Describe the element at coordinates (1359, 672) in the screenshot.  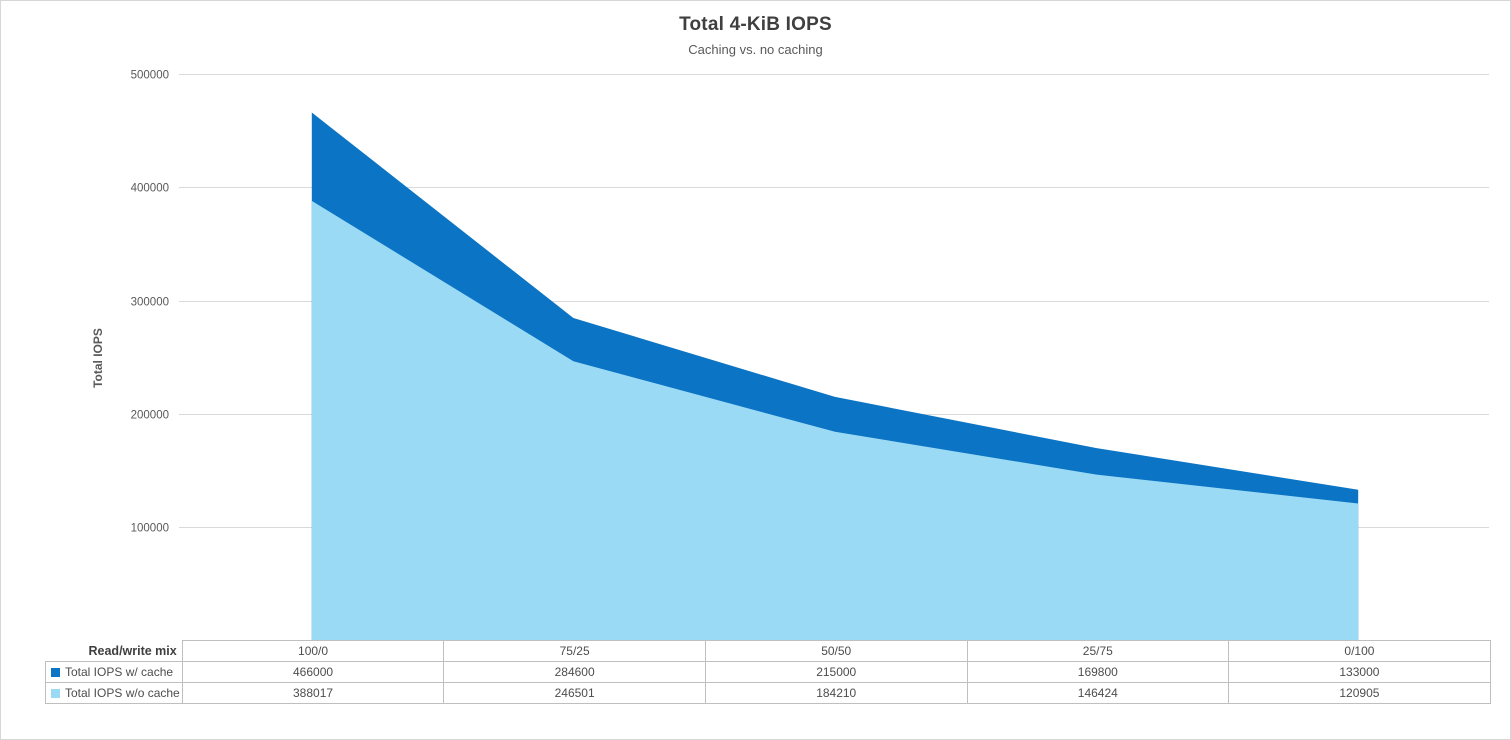
I see `value-cell: 133000` at that location.